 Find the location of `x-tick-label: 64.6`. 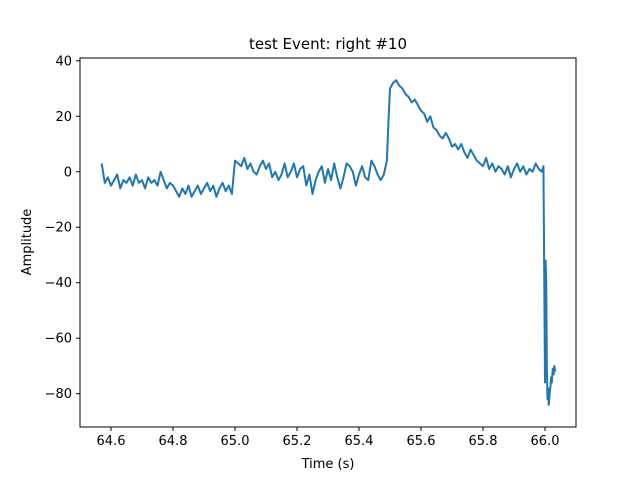

x-tick-label: 64.6 is located at coordinates (111, 441).